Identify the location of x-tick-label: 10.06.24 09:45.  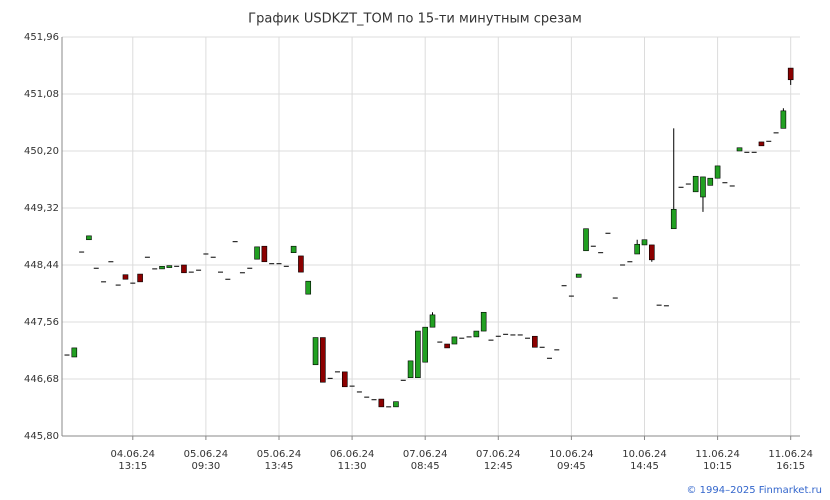
(571, 460).